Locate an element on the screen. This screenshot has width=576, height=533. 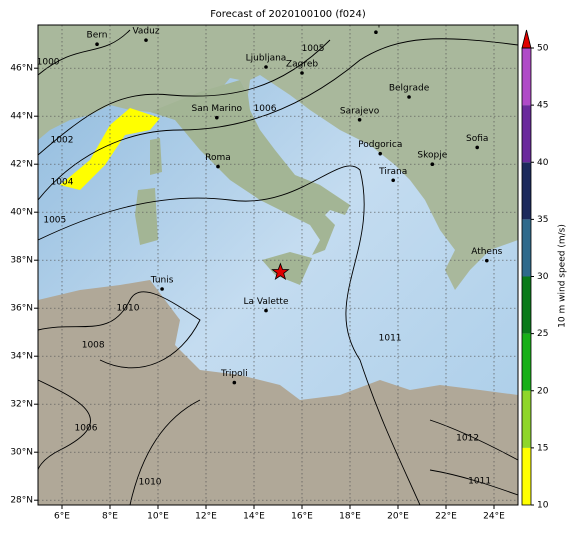
colorbar-tick-label: 35 is located at coordinates (542, 220).